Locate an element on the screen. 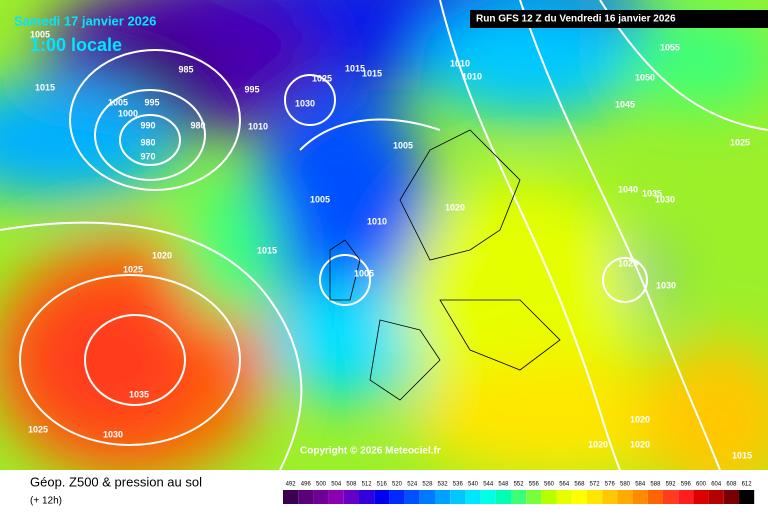 This screenshot has width=768, height=517. legend-tick-label: 600 is located at coordinates (701, 485).